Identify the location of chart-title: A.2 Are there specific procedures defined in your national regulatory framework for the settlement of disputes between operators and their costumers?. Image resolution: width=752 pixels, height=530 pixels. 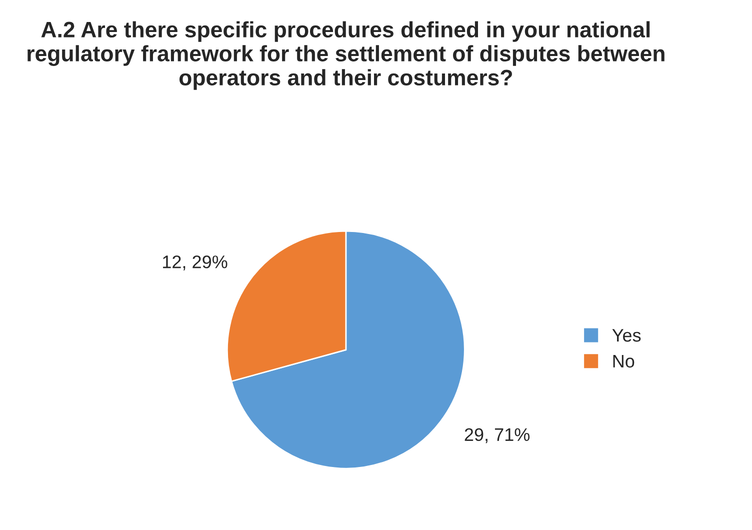
(346, 55).